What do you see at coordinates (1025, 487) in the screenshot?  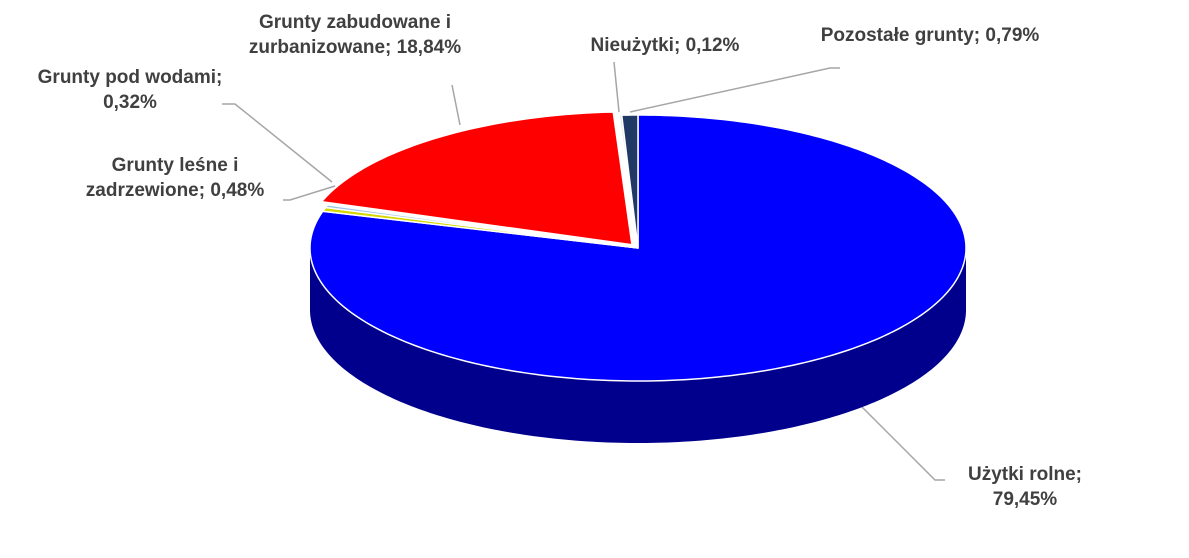 I see `data-label: Użytki rolne; 79,45%` at bounding box center [1025, 487].